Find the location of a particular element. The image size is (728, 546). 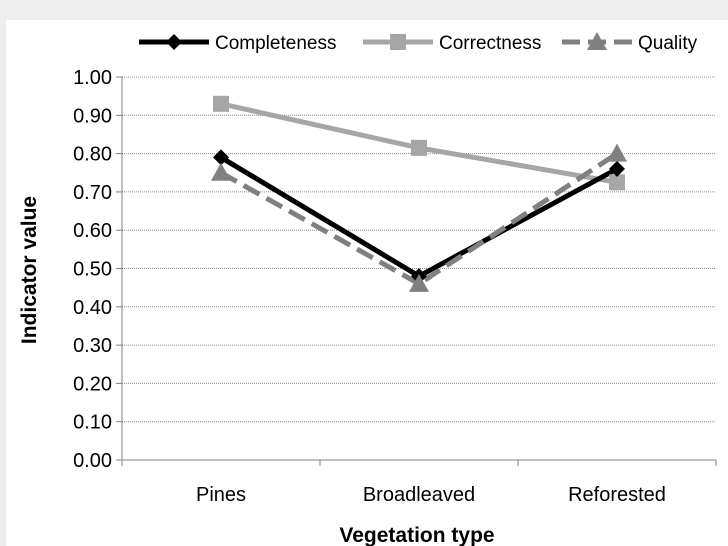

y-tick-label: 0.00 is located at coordinates (92, 461).